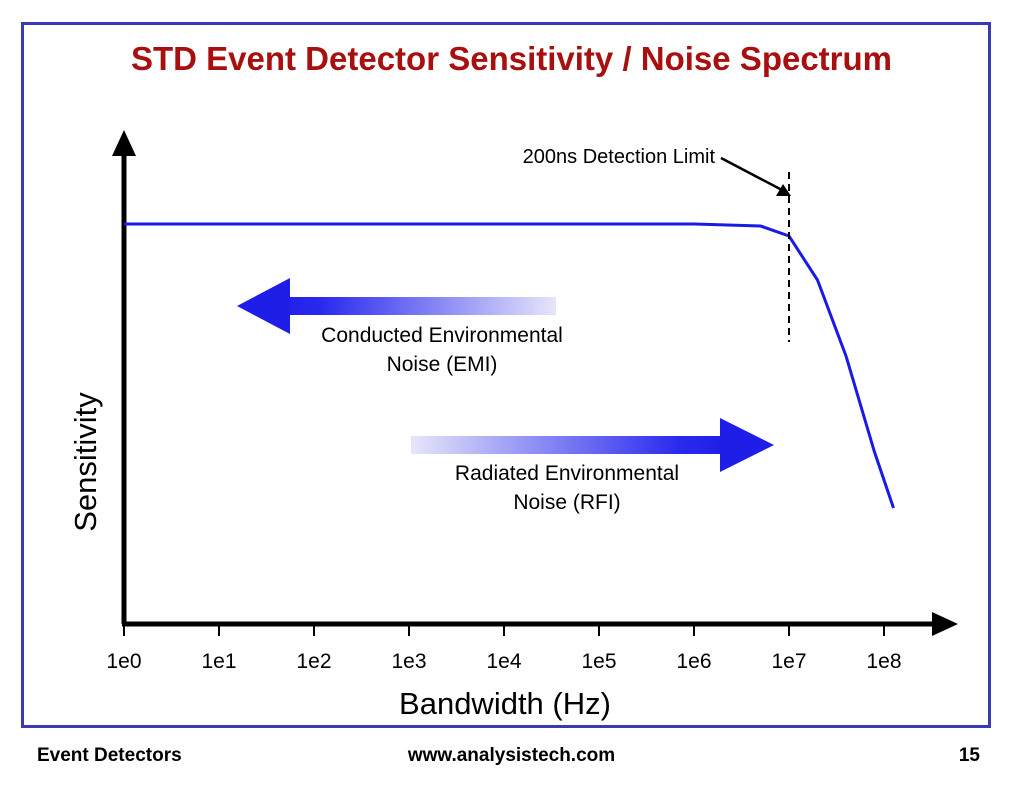 This screenshot has width=1023, height=789. Describe the element at coordinates (505, 703) in the screenshot. I see `x-axis-label: Bandwidth (Hz)` at that location.